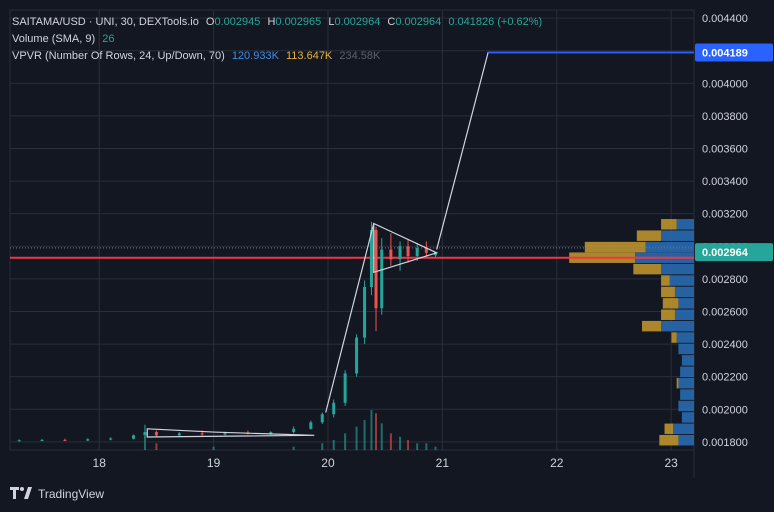 The image size is (774, 512). I want to click on x-tick-label: 21, so click(443, 463).